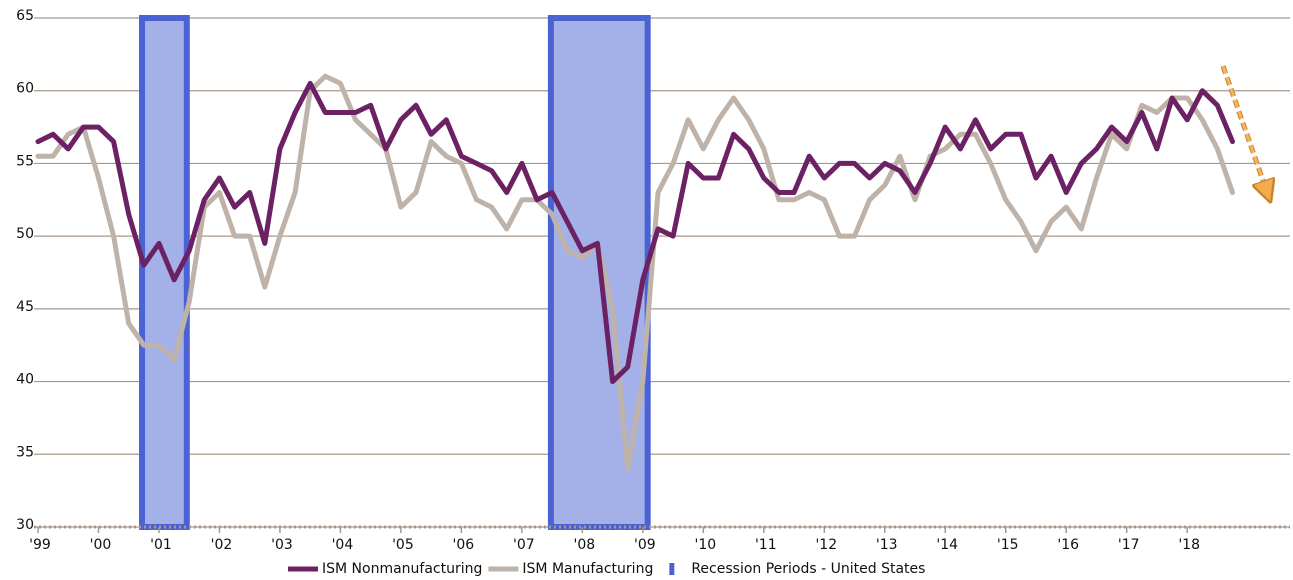 The width and height of the screenshot is (1293, 580). What do you see at coordinates (282, 545) in the screenshot?
I see `x-tick-label: '03` at bounding box center [282, 545].